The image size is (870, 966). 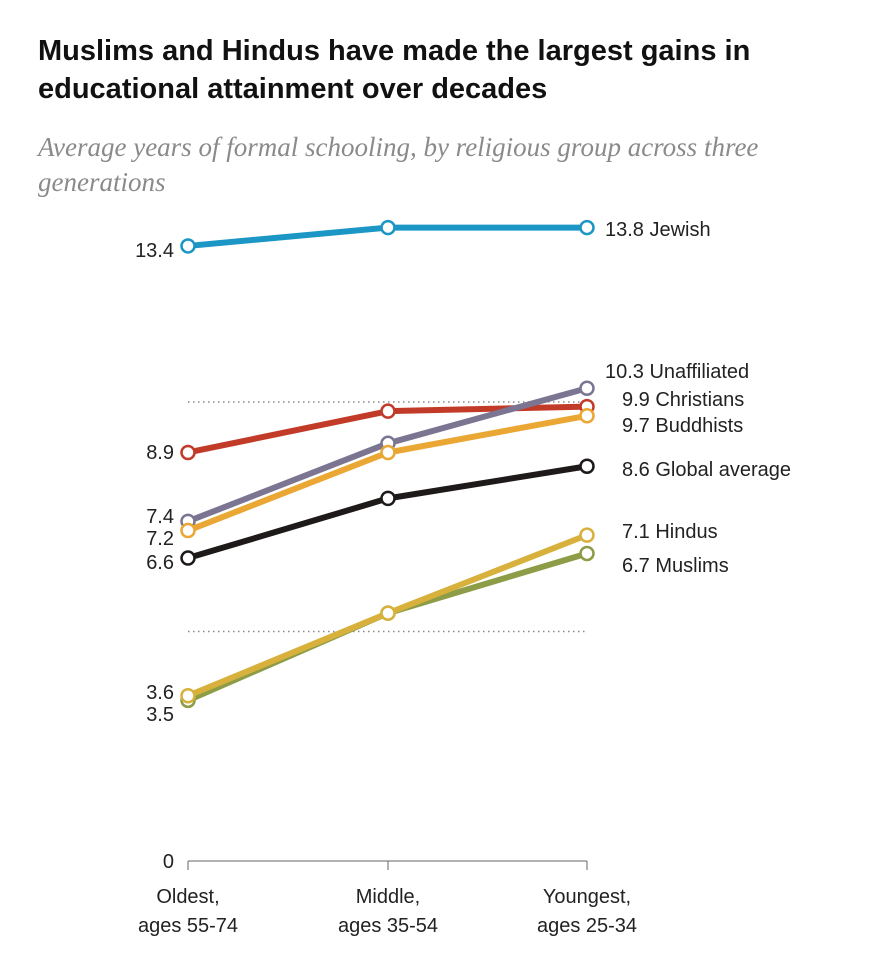 I want to click on start-label-jewish: 13.4, so click(x=154, y=251).